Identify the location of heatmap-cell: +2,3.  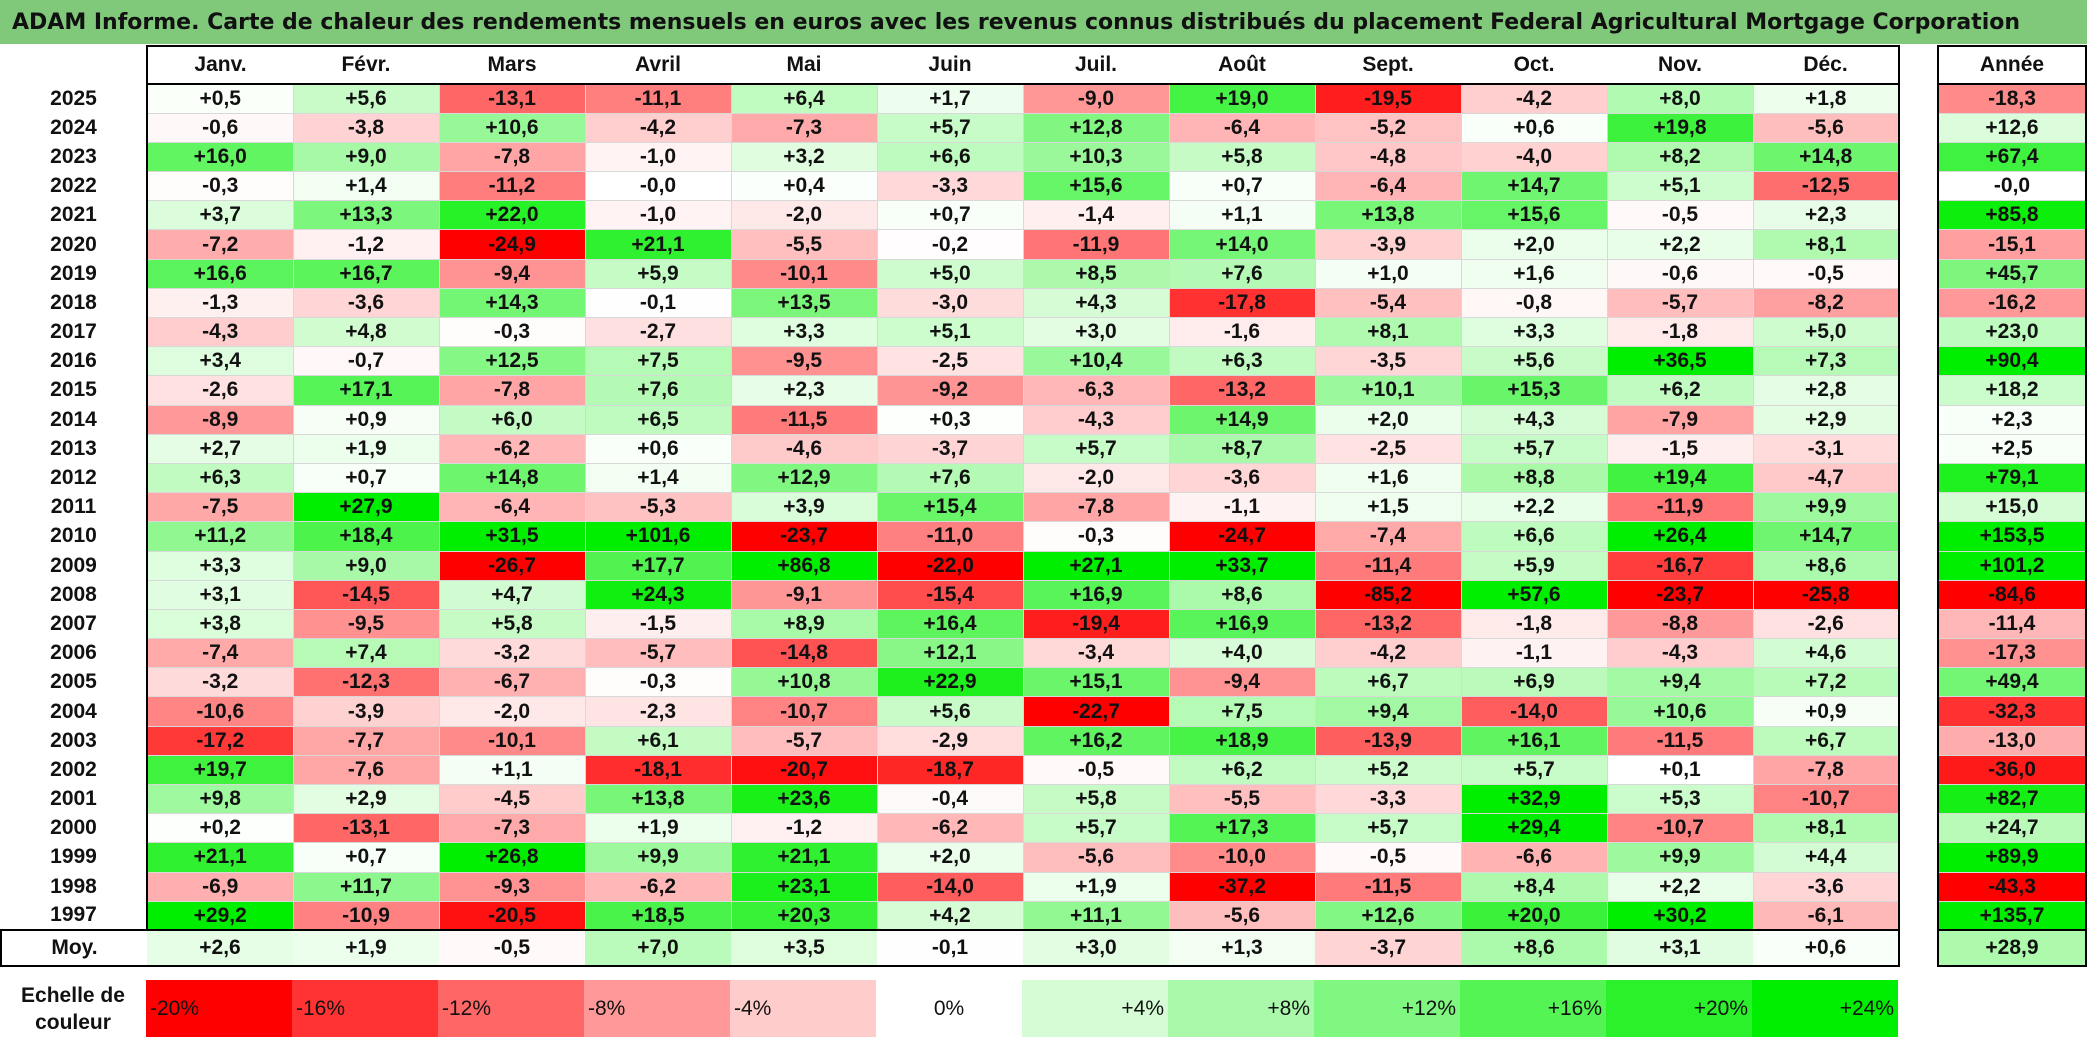
(804, 390).